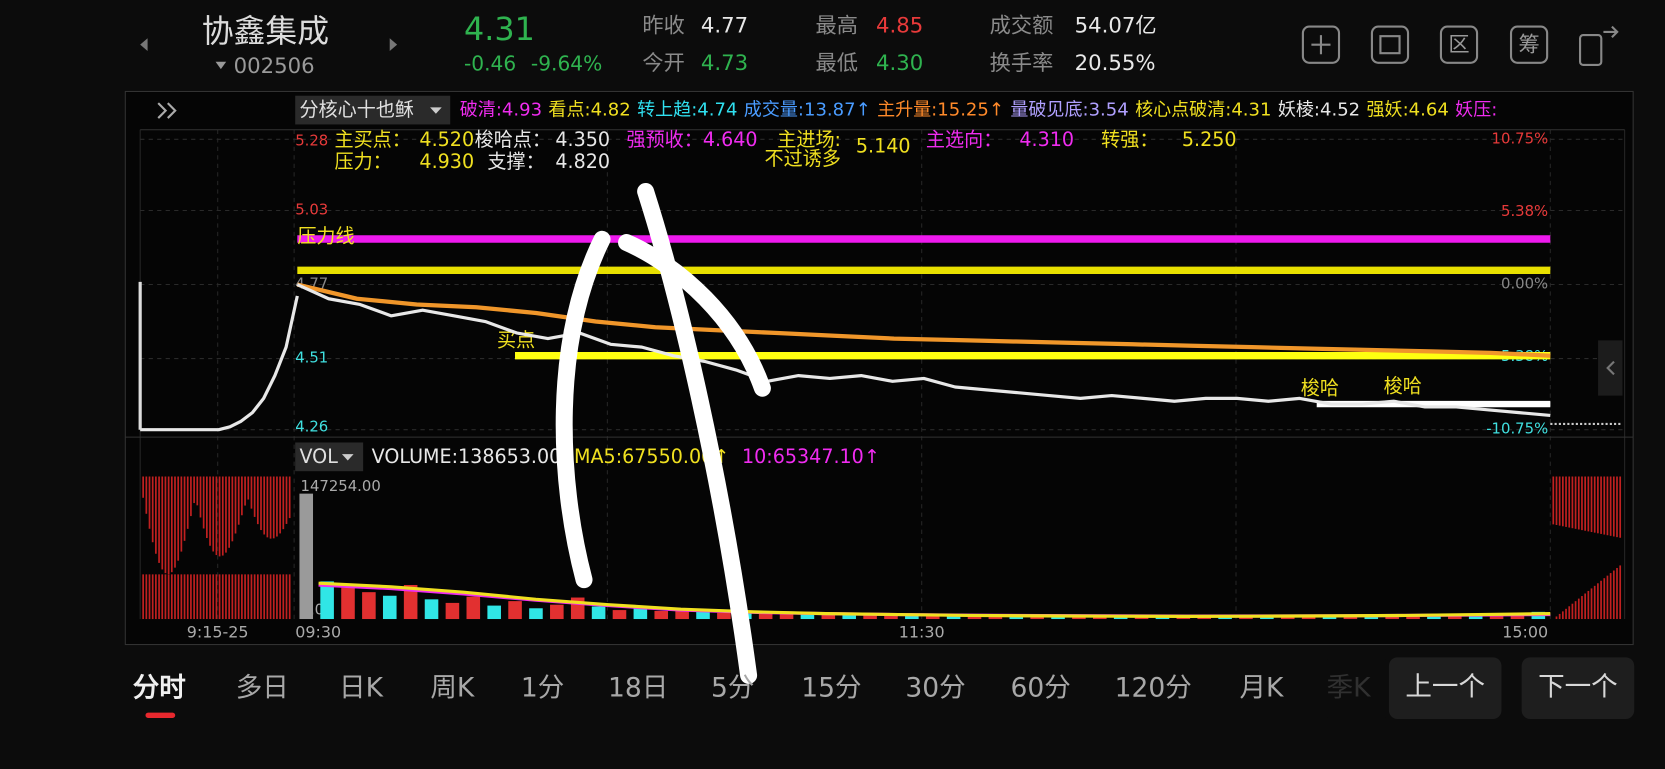 Image resolution: width=1665 pixels, height=769 pixels. I want to click on stat-value: 4.30, so click(899, 63).